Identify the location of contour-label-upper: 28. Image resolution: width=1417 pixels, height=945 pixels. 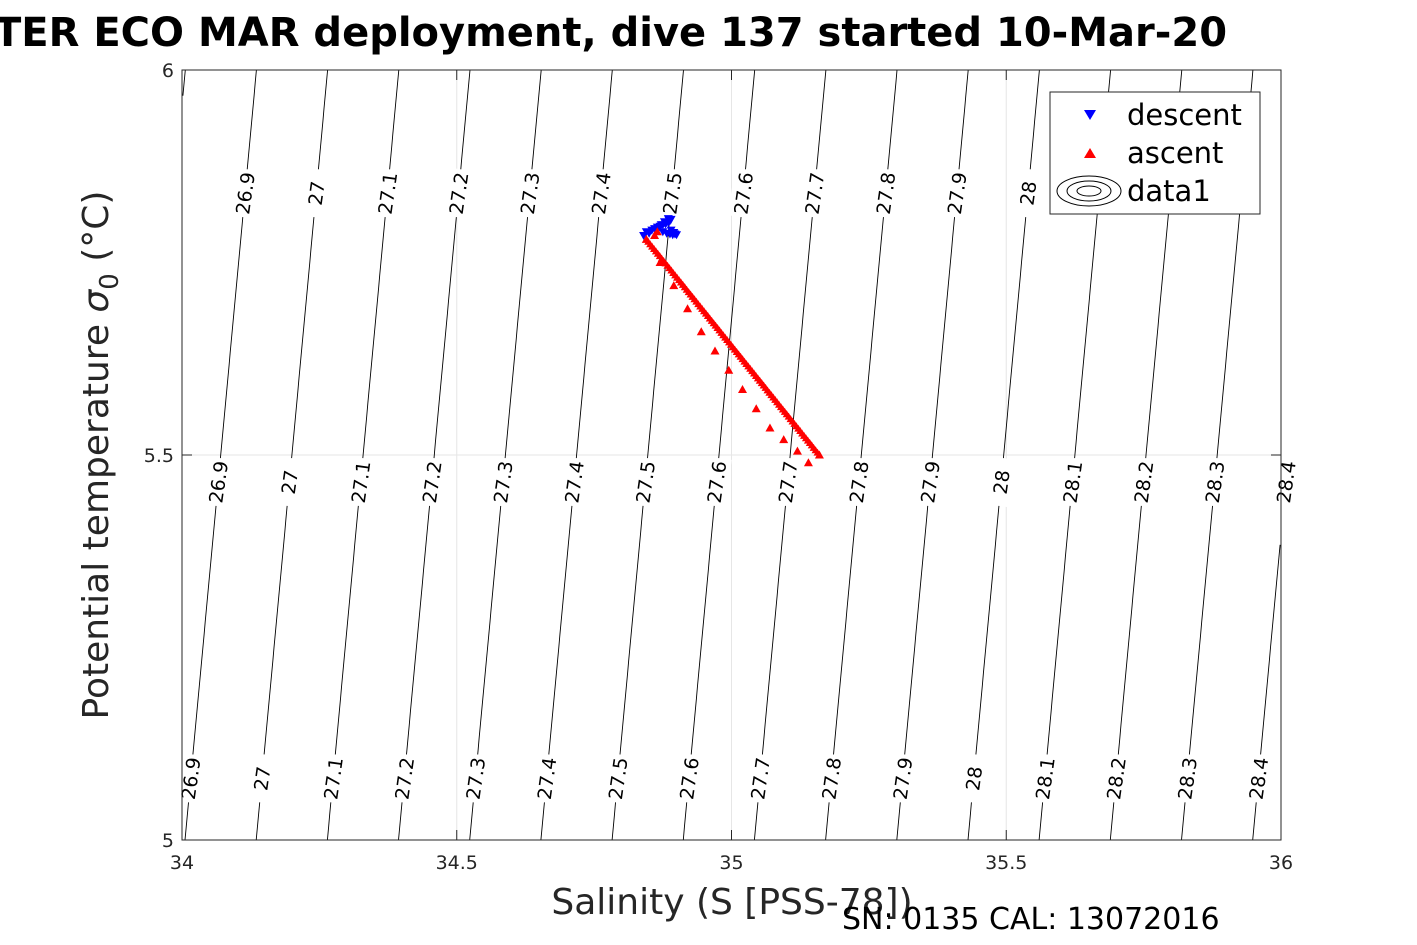
(1028, 193).